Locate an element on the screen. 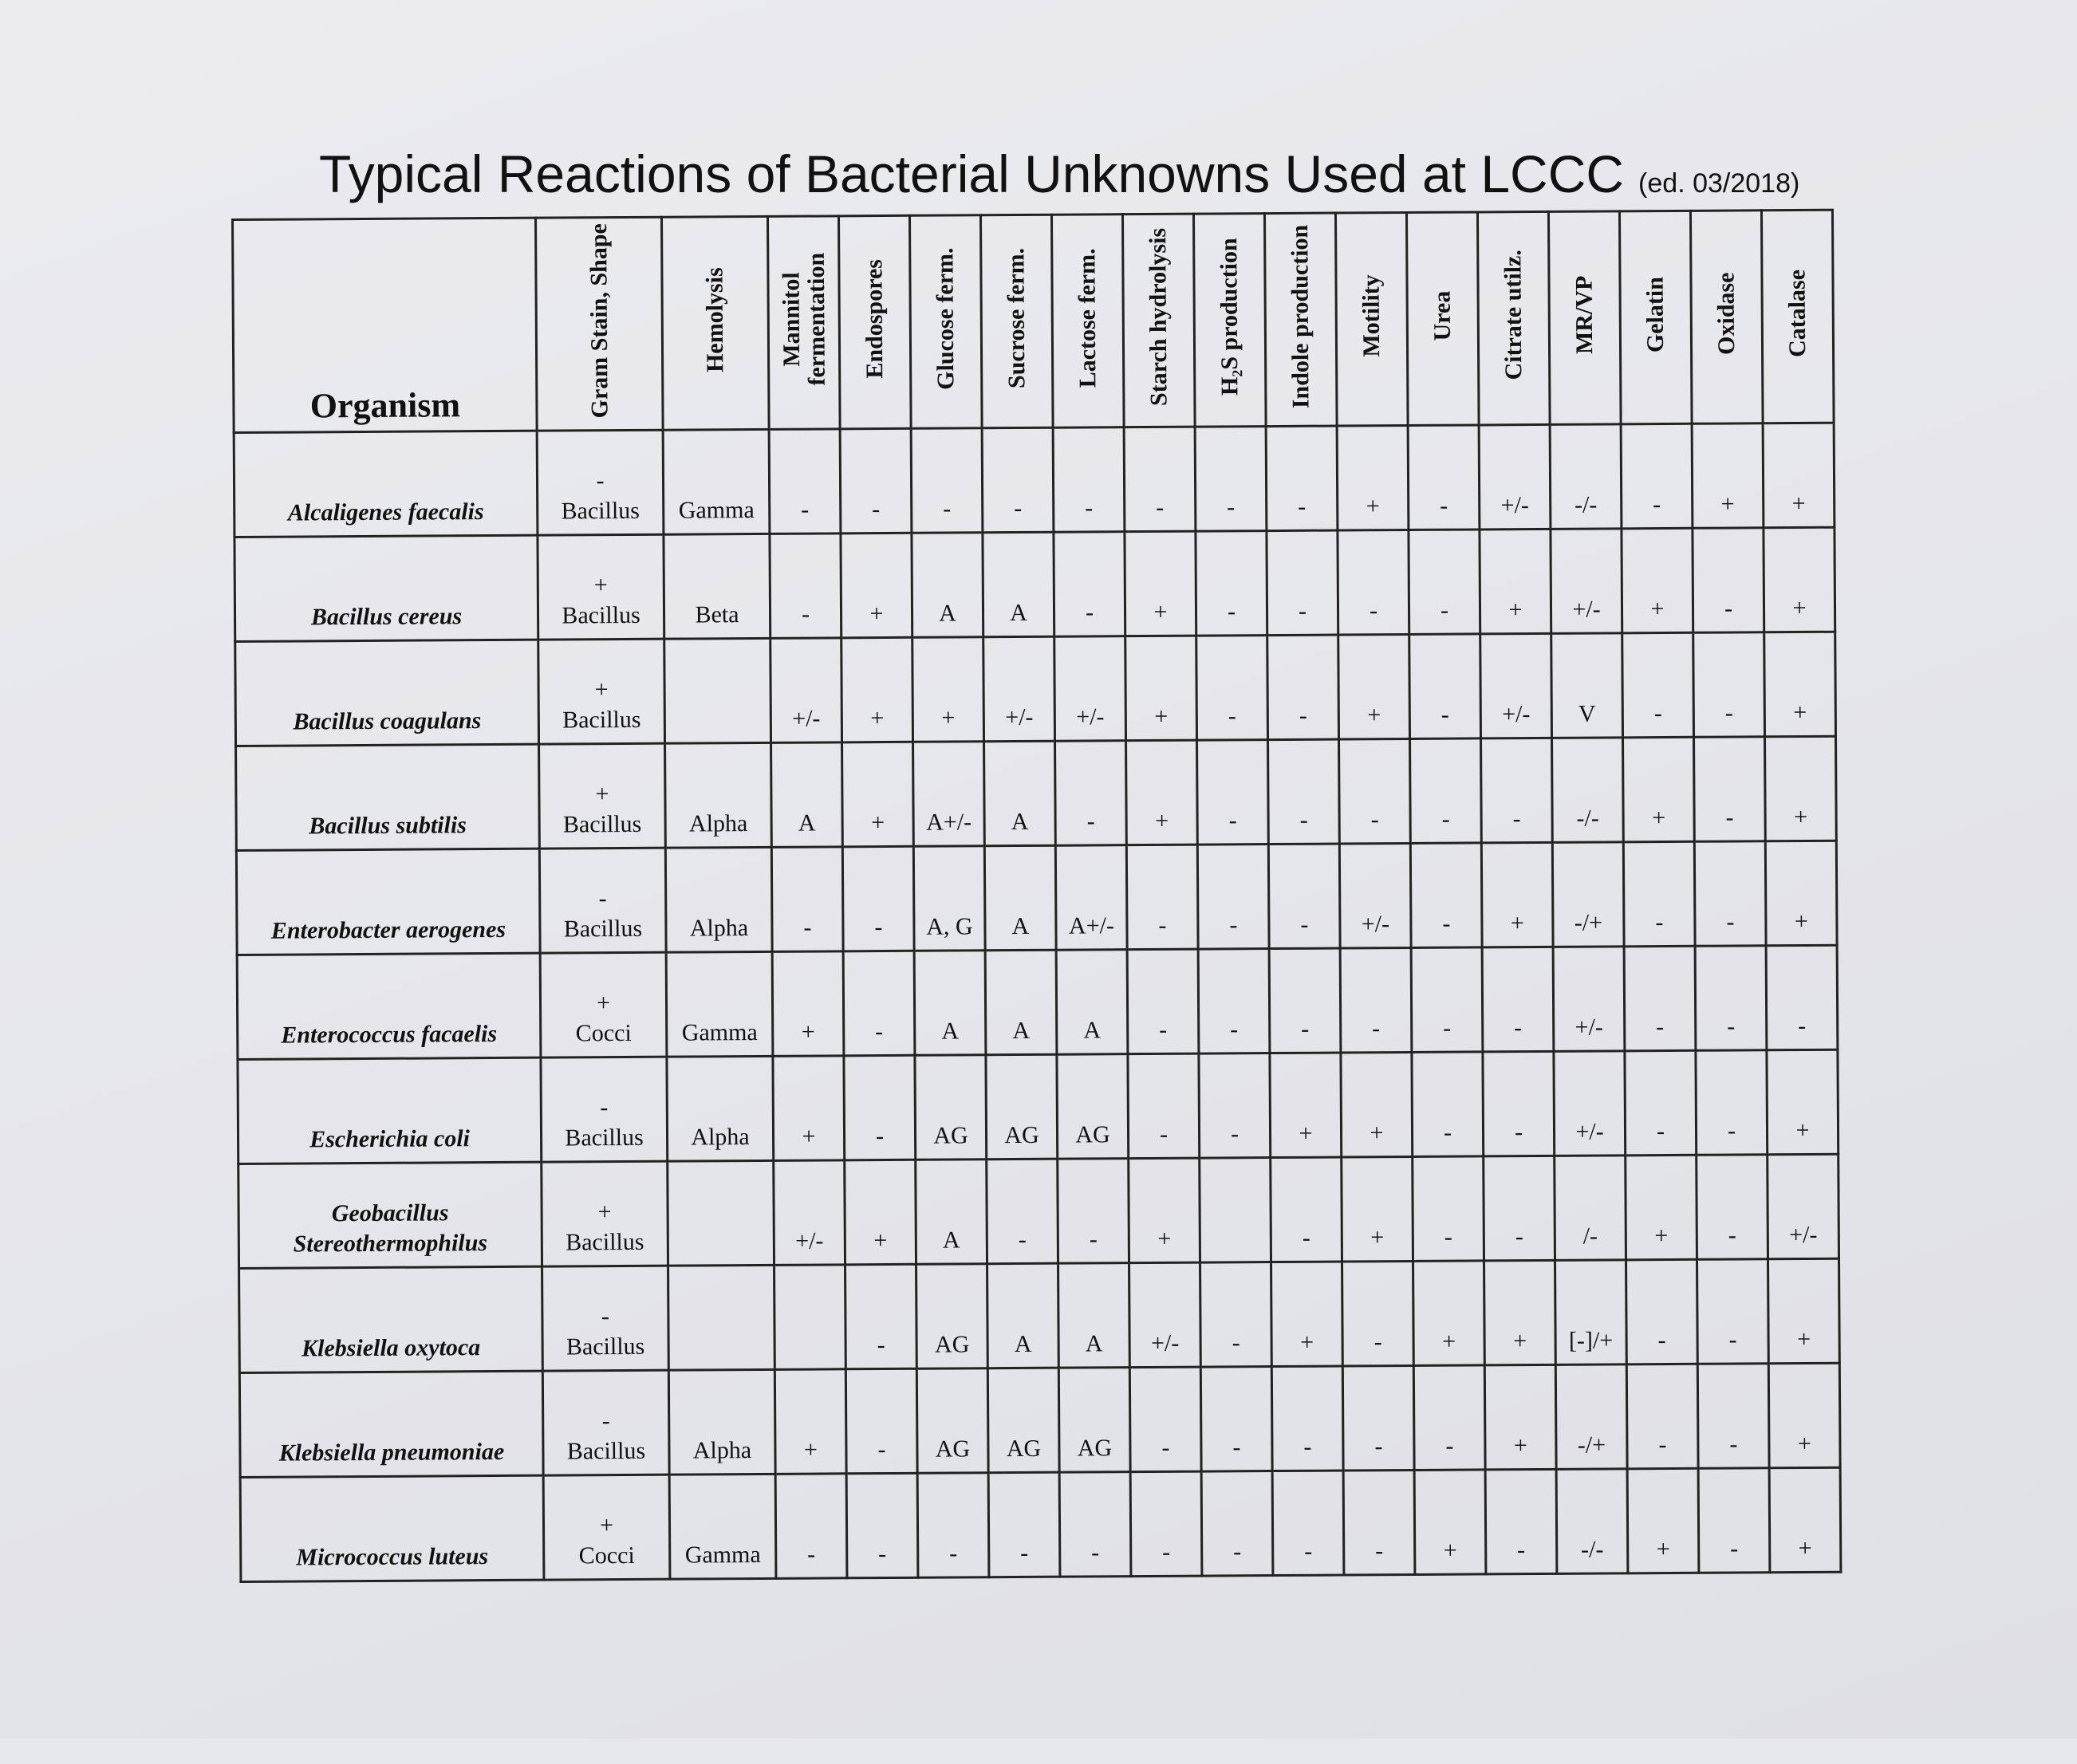  column-header: Oxidase is located at coordinates (1727, 317).